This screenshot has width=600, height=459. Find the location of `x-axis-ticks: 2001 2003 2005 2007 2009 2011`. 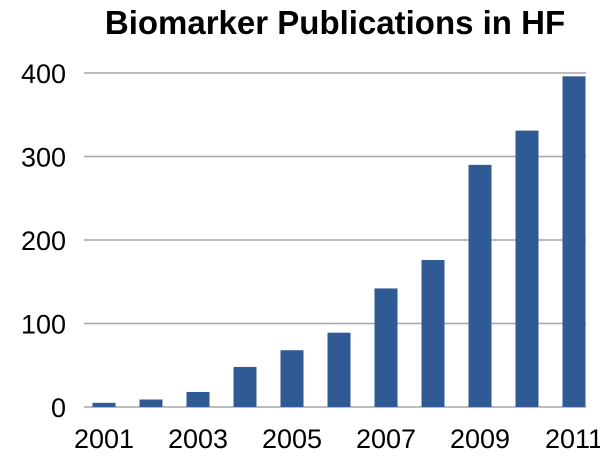

x-axis-ticks: 2001 2003 2005 2007 2009 2011 is located at coordinates (337, 439).